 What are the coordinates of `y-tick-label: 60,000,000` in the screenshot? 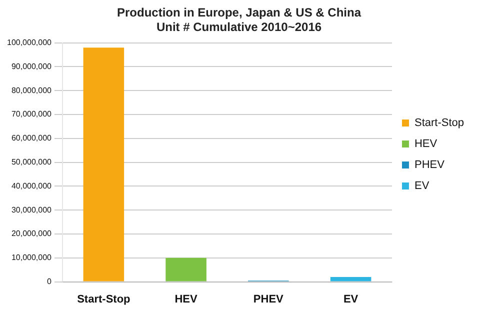 It's located at (31, 138).